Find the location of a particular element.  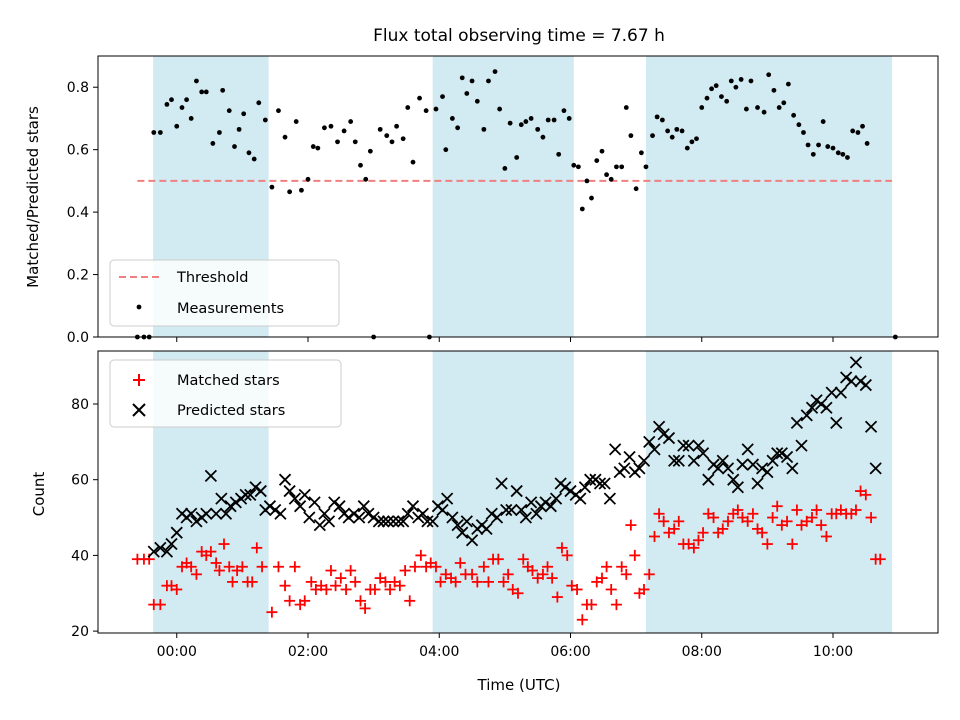

y-tick-label: 0.6 is located at coordinates (78, 151).